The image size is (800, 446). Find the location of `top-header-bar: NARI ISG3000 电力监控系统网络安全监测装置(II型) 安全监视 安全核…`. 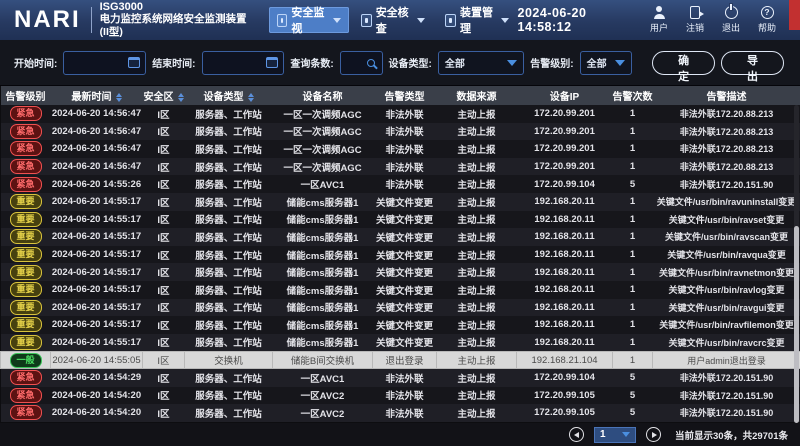

top-header-bar: NARI ISG3000 电力监控系统网络安全监测装置(II型) 安全监视 安全核… is located at coordinates (400, 20).